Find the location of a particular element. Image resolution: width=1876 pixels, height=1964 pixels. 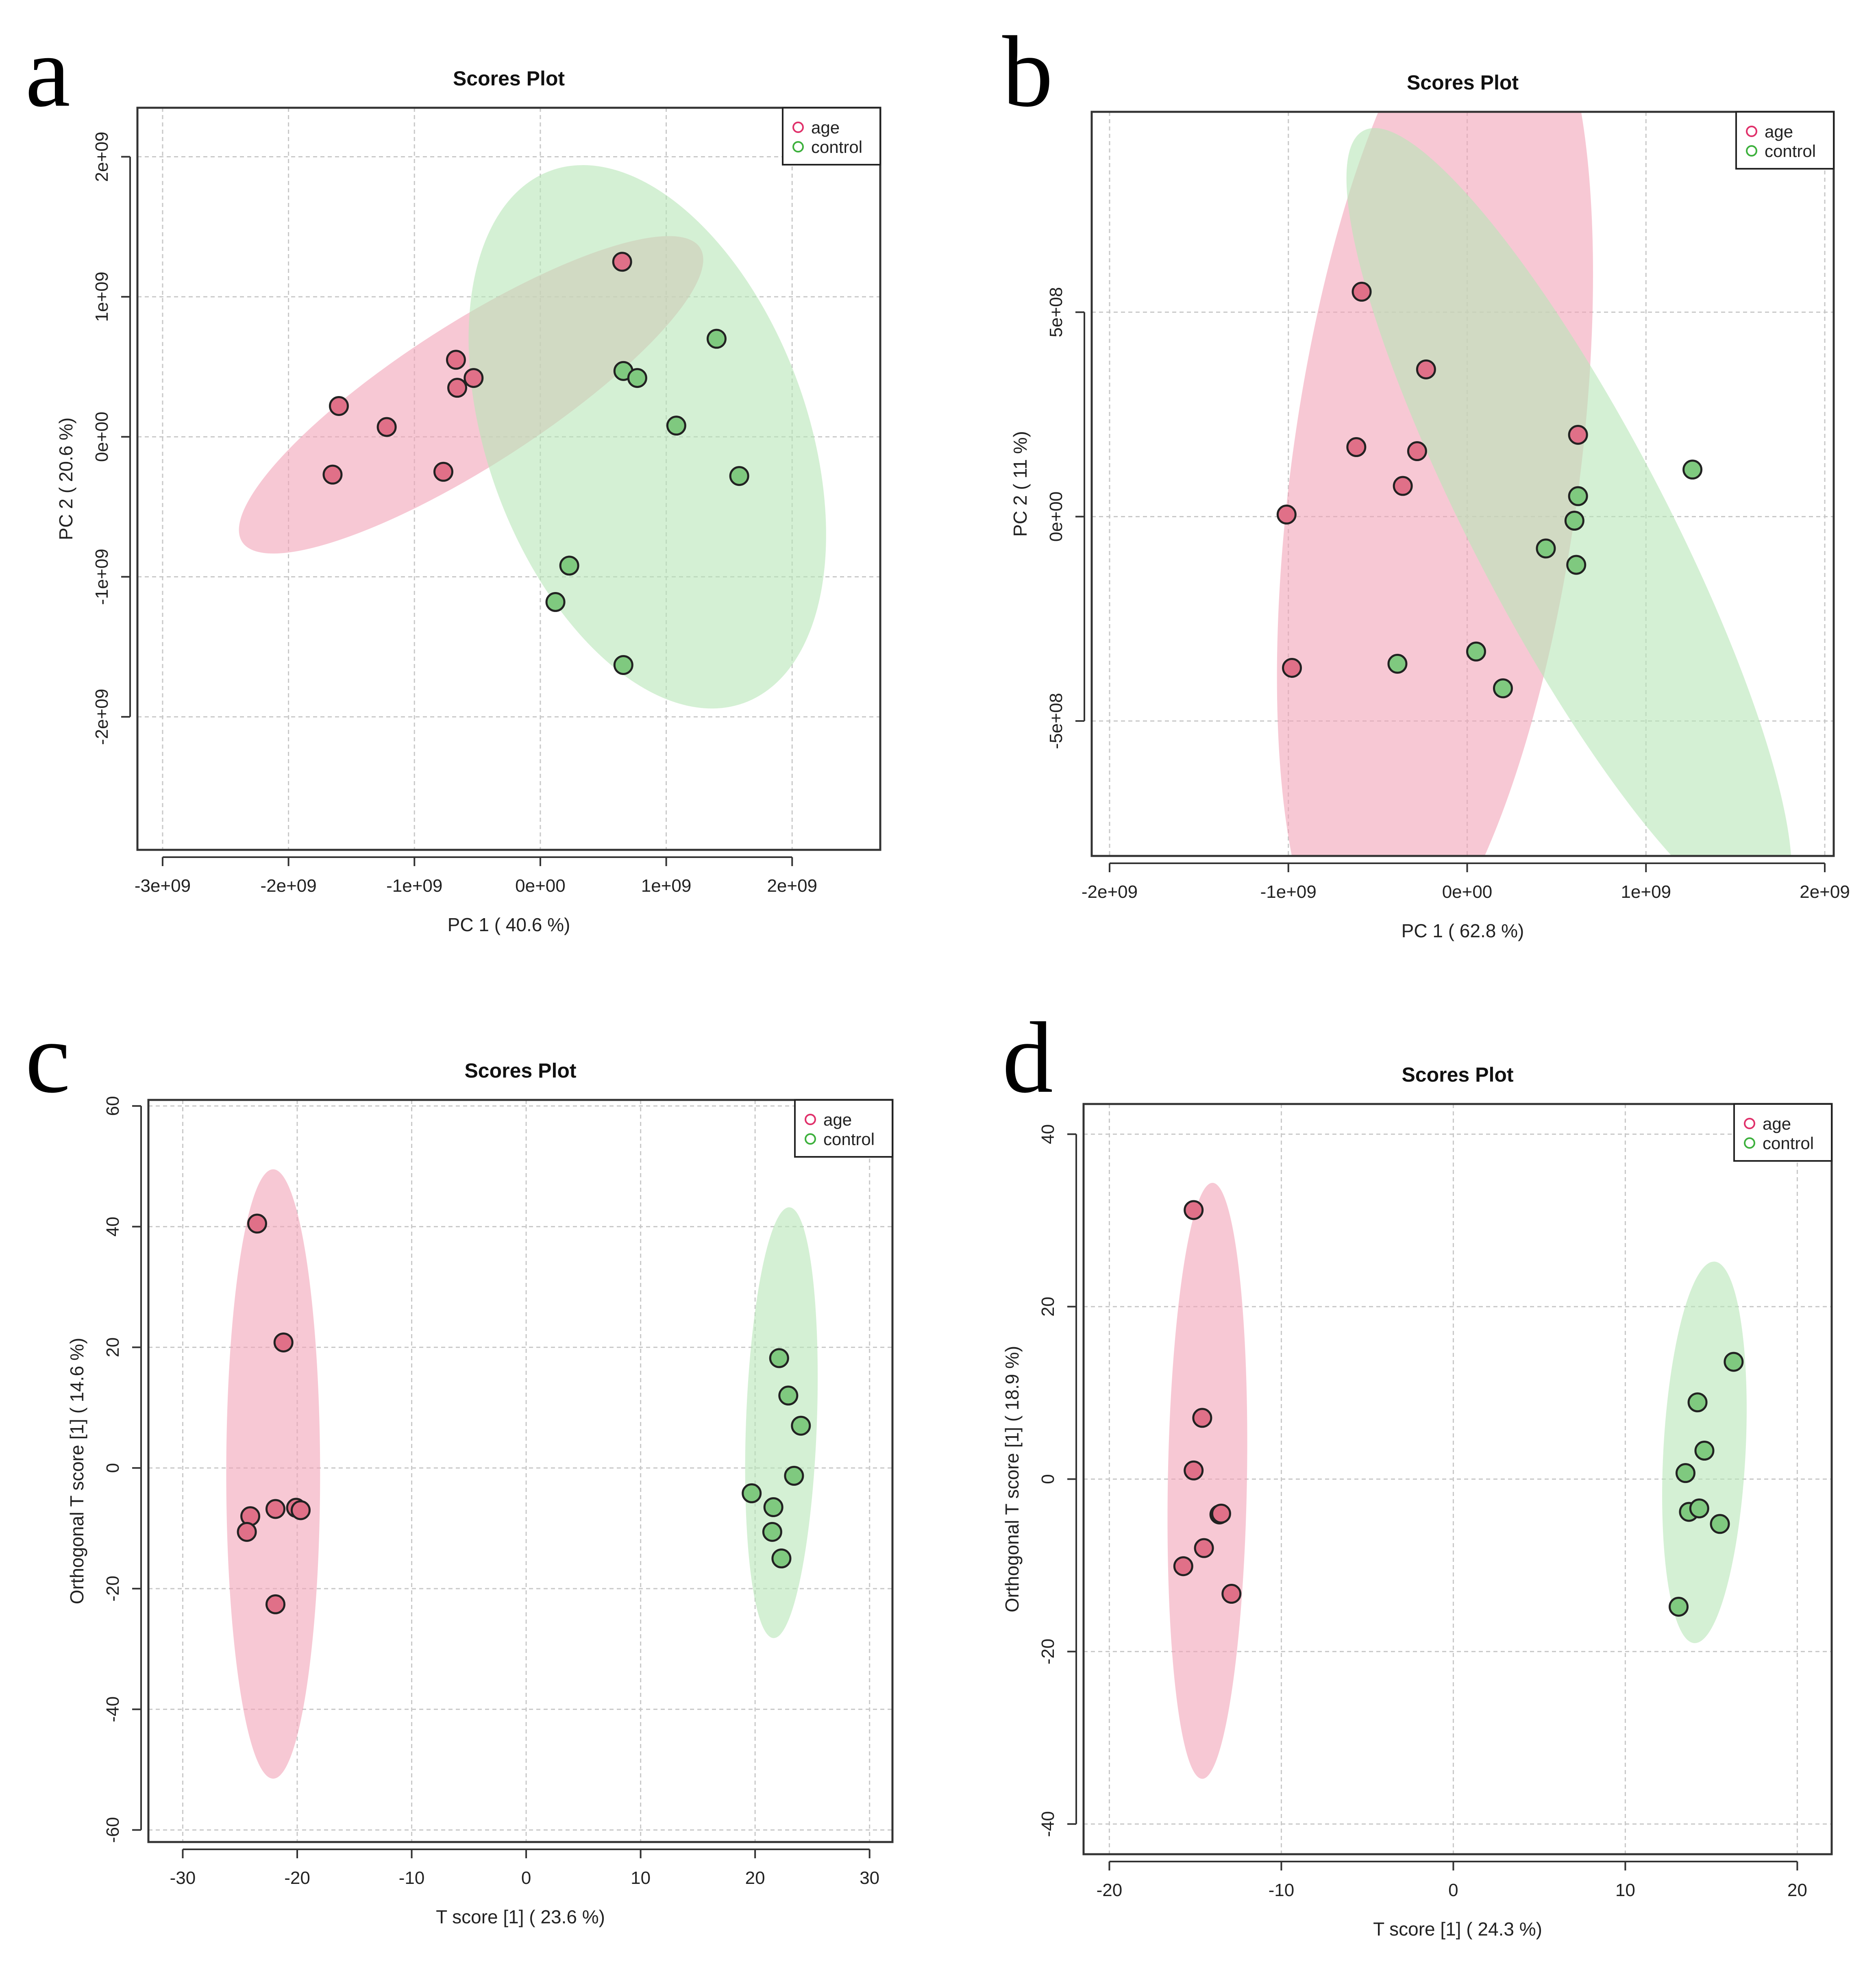

panel-letter-c: c is located at coordinates (47, 1058).